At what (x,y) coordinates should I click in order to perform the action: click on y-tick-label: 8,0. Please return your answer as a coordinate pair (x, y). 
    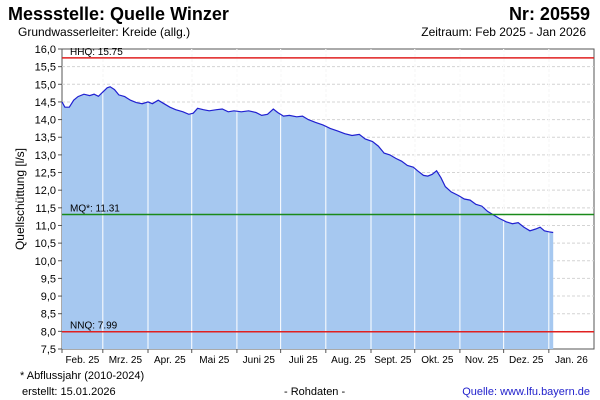
    Looking at the image, I should click on (48, 332).